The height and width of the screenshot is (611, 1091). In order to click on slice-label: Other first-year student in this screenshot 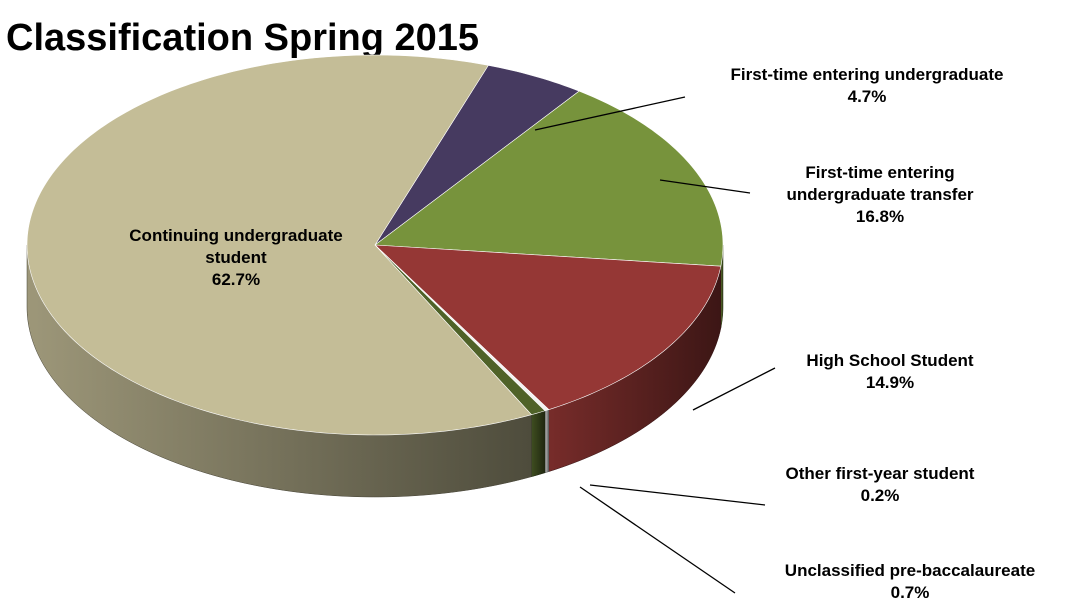, I will do `click(880, 473)`.